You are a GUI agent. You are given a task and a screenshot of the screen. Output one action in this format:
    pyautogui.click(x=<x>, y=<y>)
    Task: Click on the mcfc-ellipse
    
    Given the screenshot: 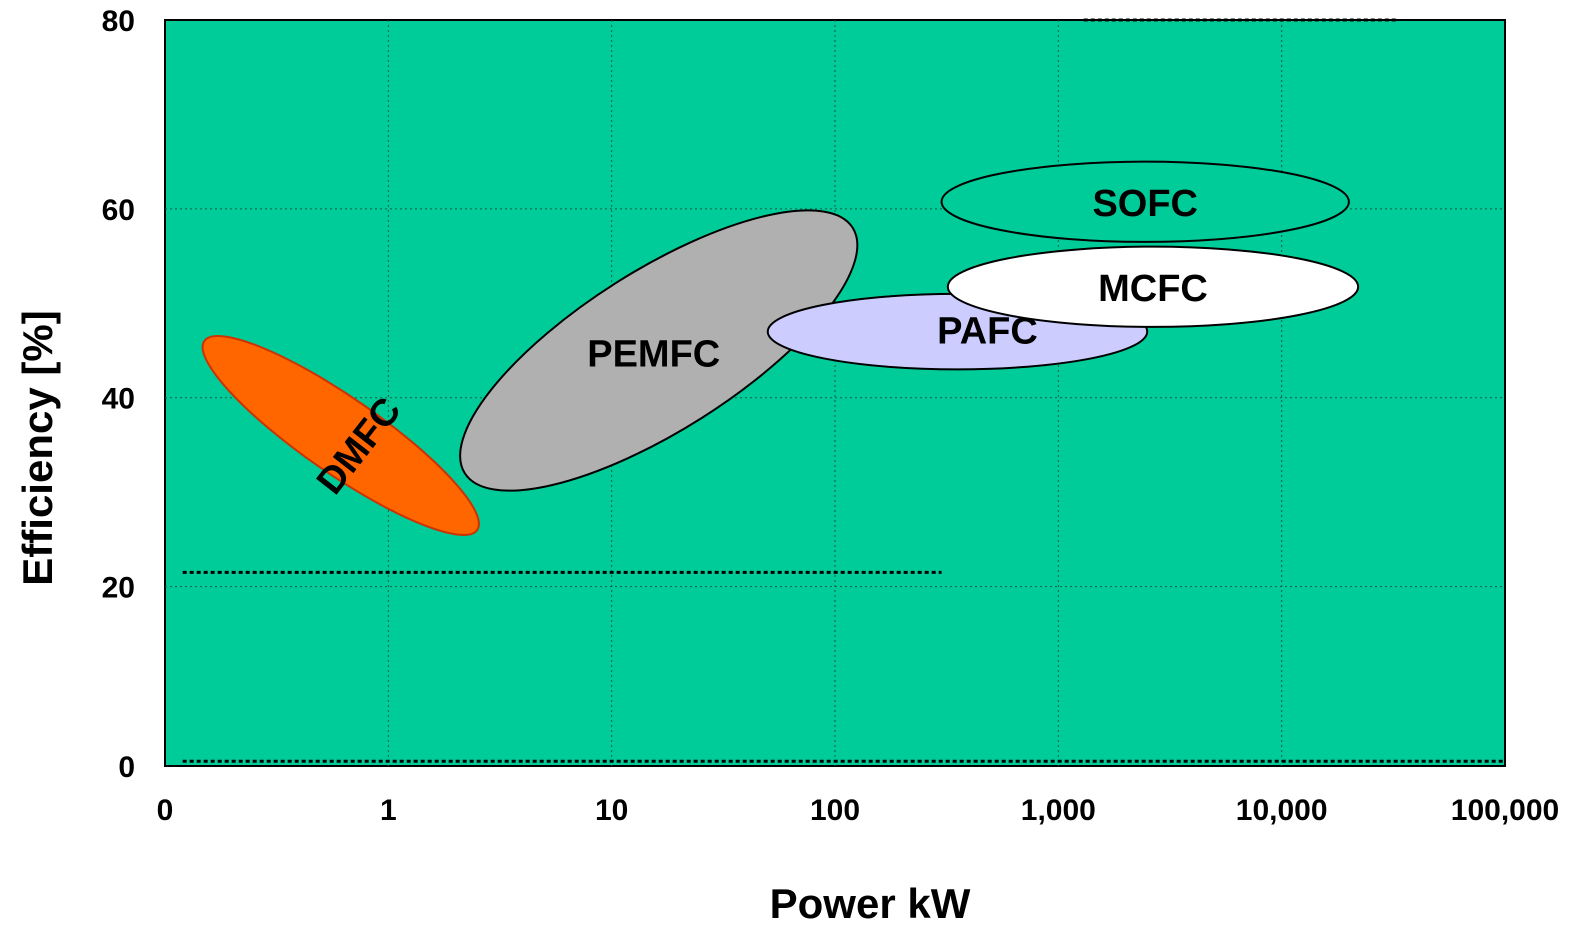 What is the action you would take?
    pyautogui.click(x=1153, y=286)
    